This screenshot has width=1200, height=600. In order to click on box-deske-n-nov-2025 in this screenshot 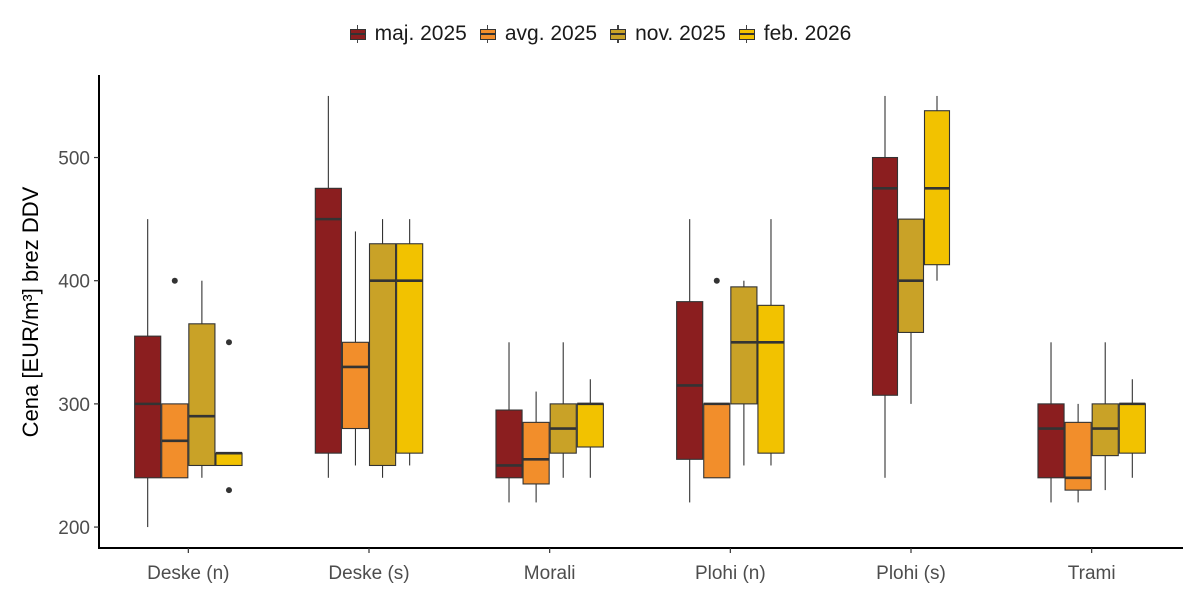, I will do `click(202, 379)`.